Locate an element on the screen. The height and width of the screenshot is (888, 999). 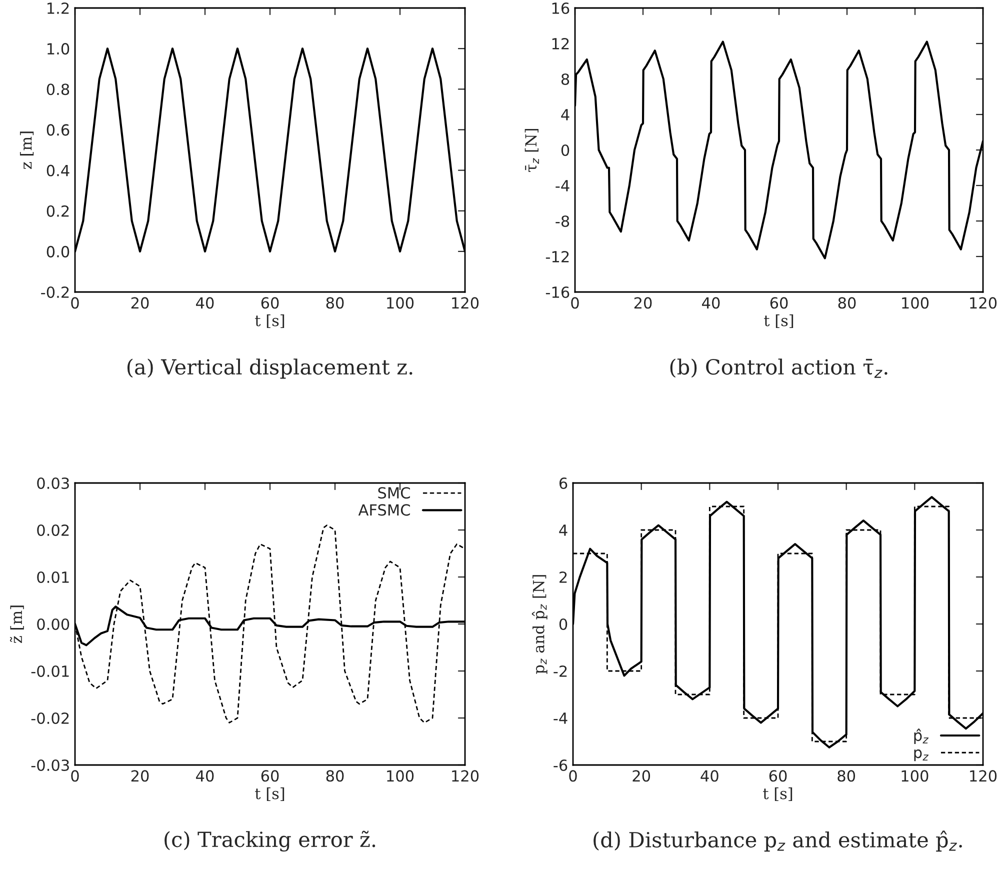
y-tick-label: 0.4 is located at coordinates (58, 170).